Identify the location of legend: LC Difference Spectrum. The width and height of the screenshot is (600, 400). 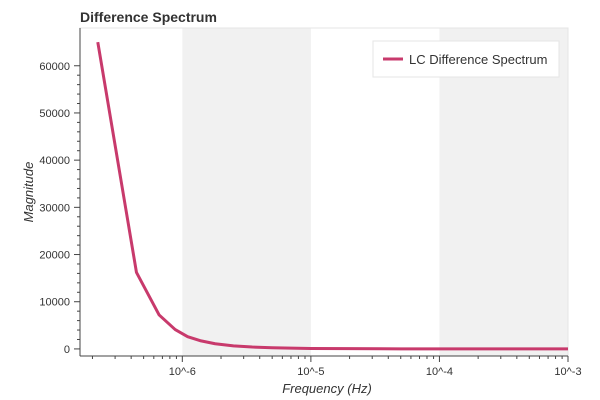
(466, 59).